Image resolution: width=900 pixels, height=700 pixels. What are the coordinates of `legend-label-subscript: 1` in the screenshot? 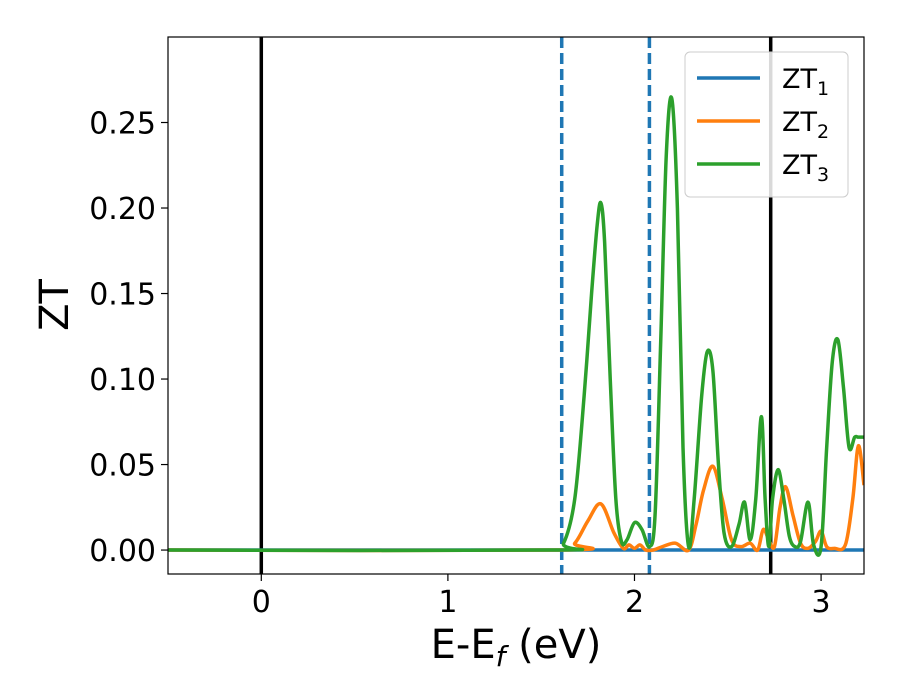 It's located at (823, 89).